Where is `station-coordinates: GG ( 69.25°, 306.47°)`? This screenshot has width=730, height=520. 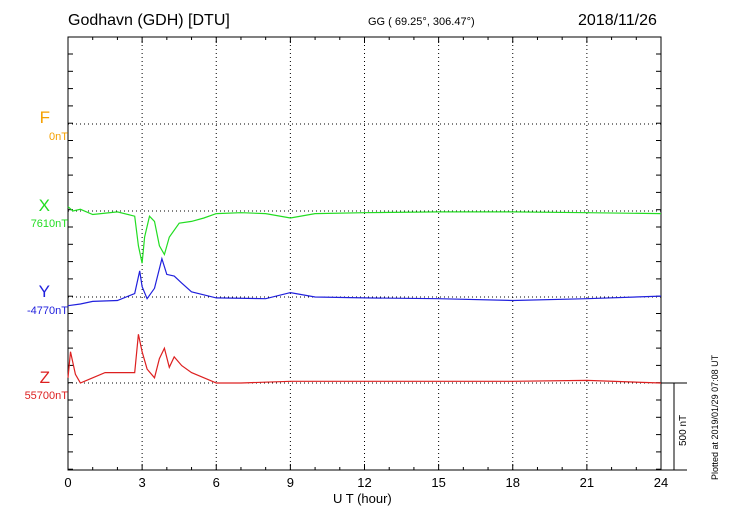
station-coordinates: GG ( 69.25°, 306.47°) is located at coordinates (421, 22).